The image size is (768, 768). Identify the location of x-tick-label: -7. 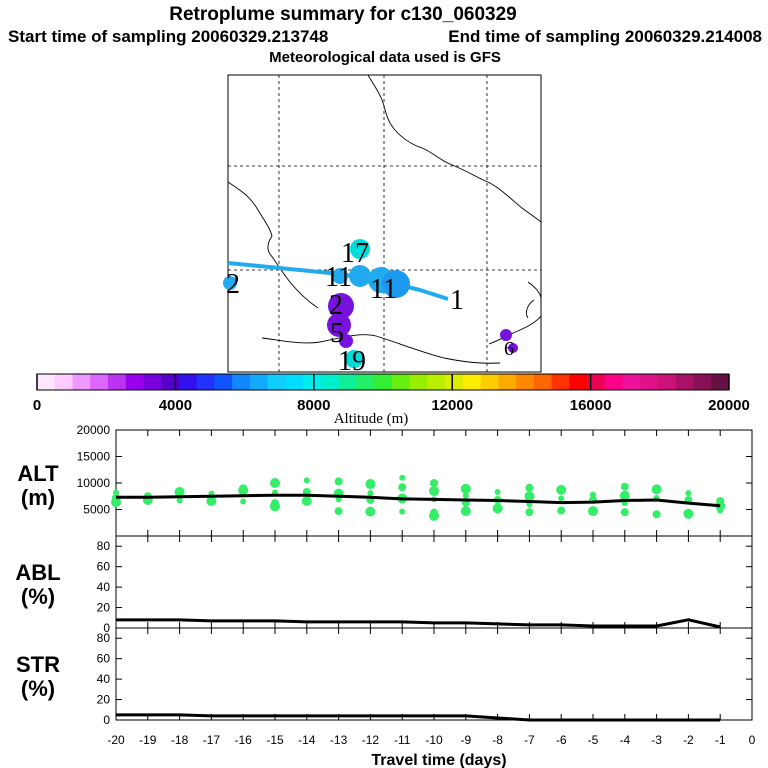
(529, 740).